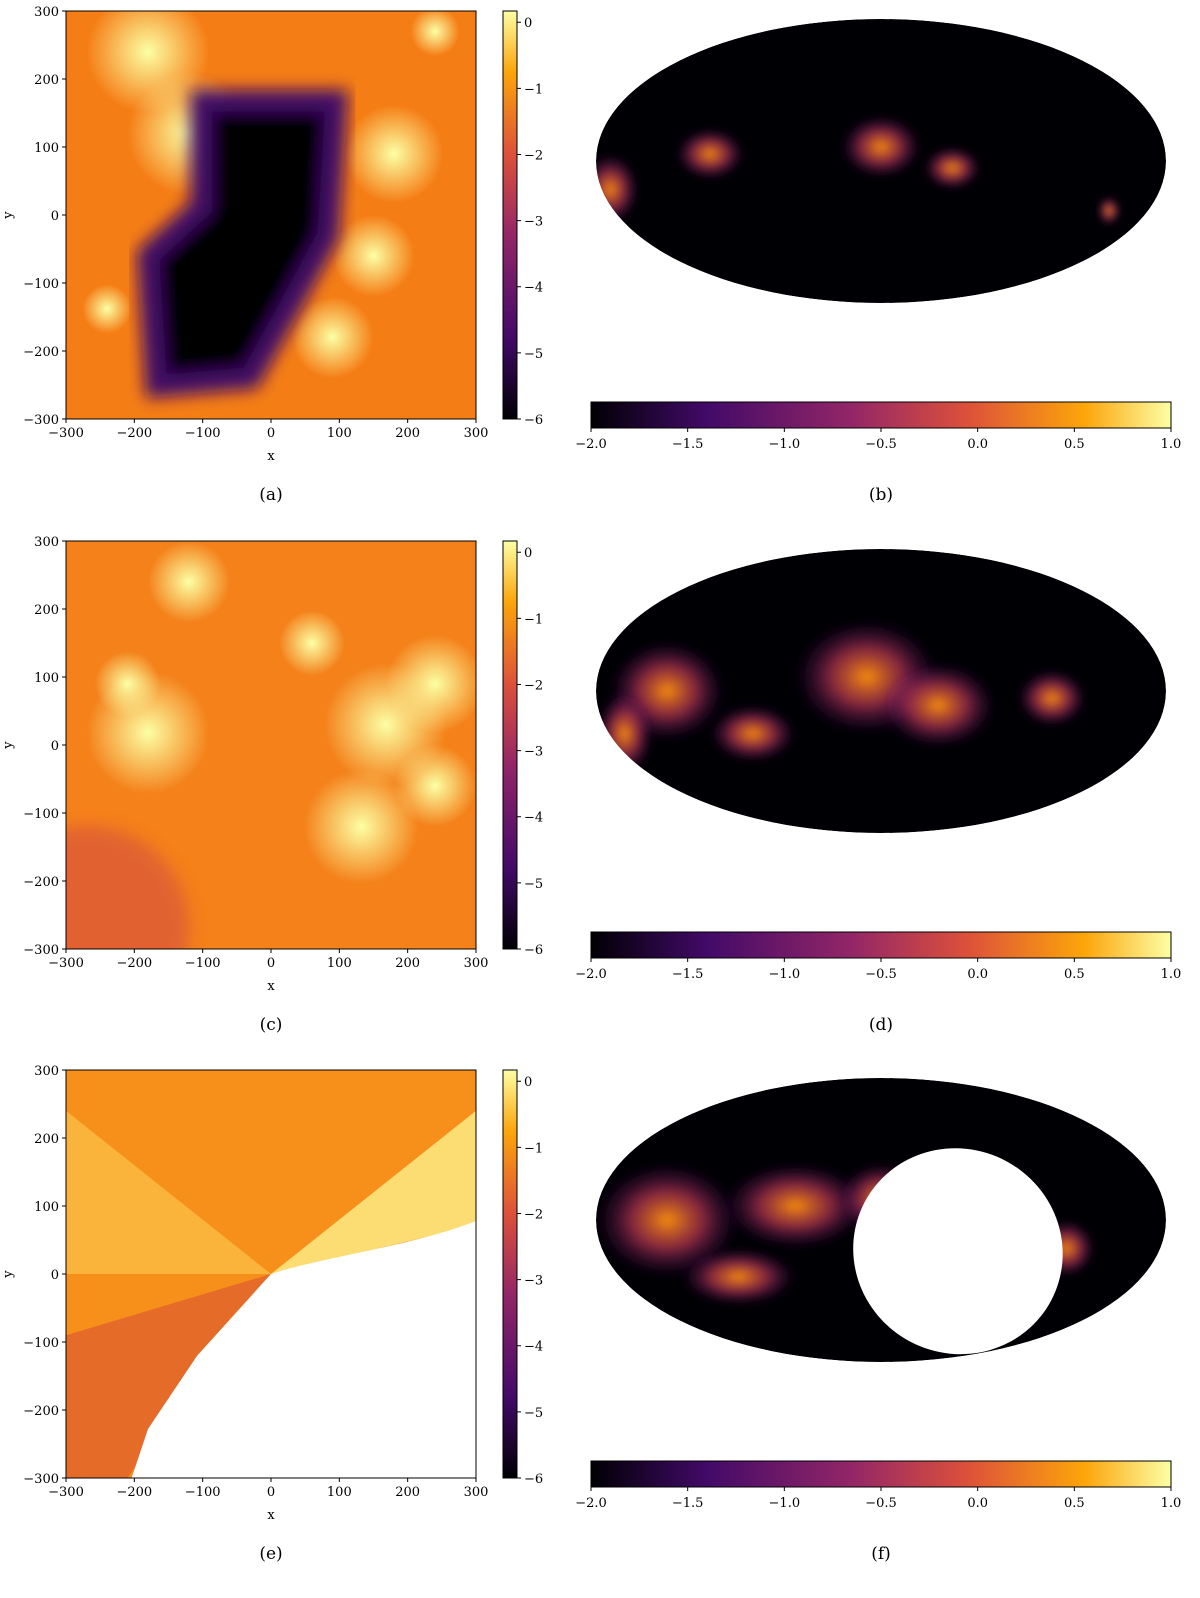  What do you see at coordinates (881, 1554) in the screenshot?
I see `caption: (f)` at bounding box center [881, 1554].